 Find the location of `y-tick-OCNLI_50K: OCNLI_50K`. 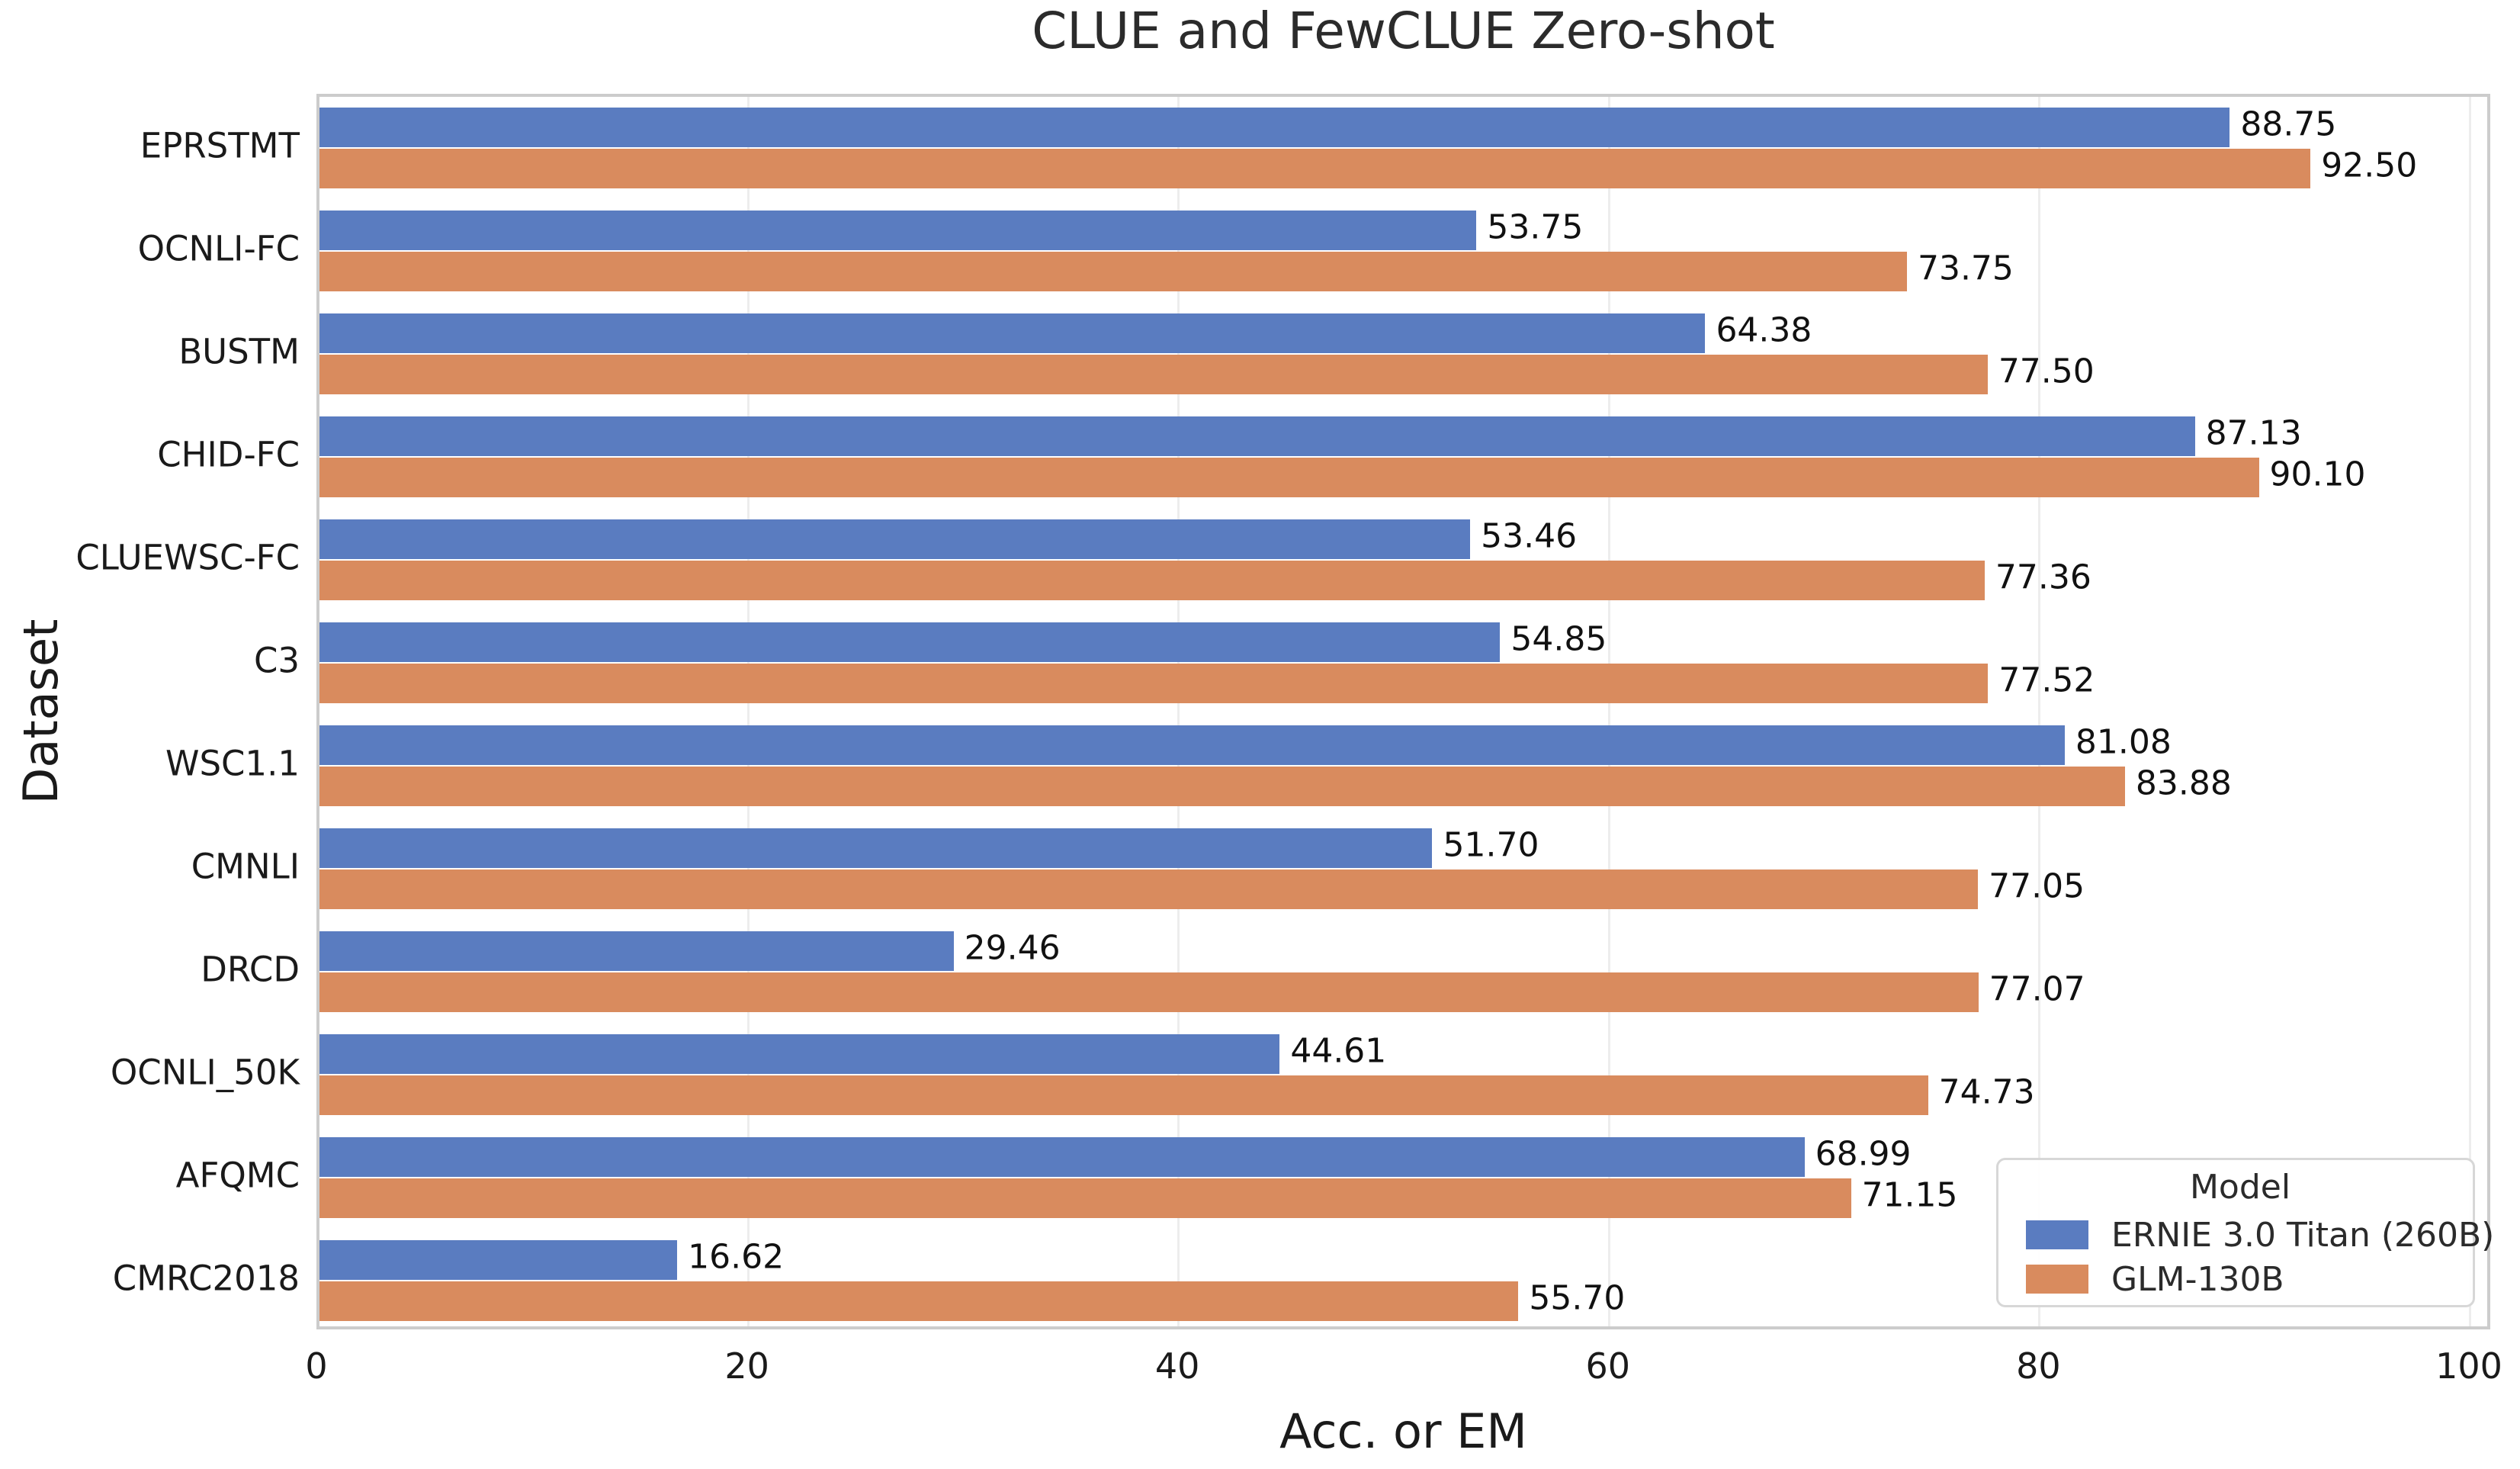

y-tick-OCNLI_50K: OCNLI_50K is located at coordinates (205, 1072).